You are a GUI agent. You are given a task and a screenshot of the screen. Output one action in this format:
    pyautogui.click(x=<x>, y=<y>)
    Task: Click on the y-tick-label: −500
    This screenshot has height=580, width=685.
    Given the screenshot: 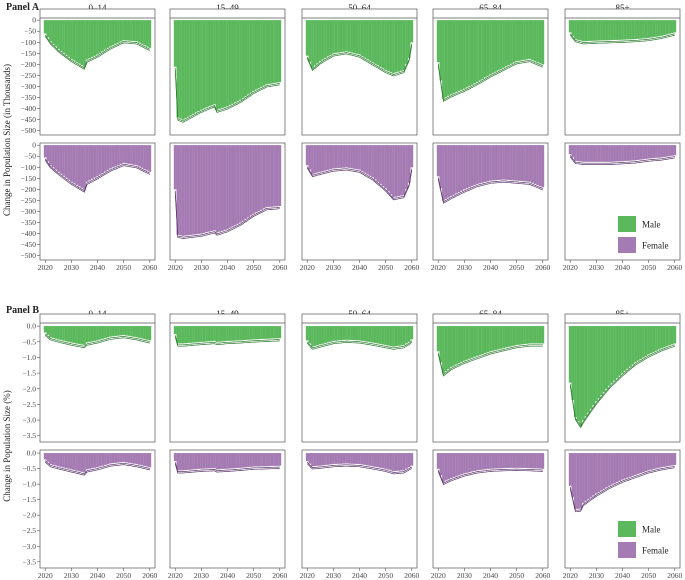 What is the action you would take?
    pyautogui.click(x=29, y=255)
    